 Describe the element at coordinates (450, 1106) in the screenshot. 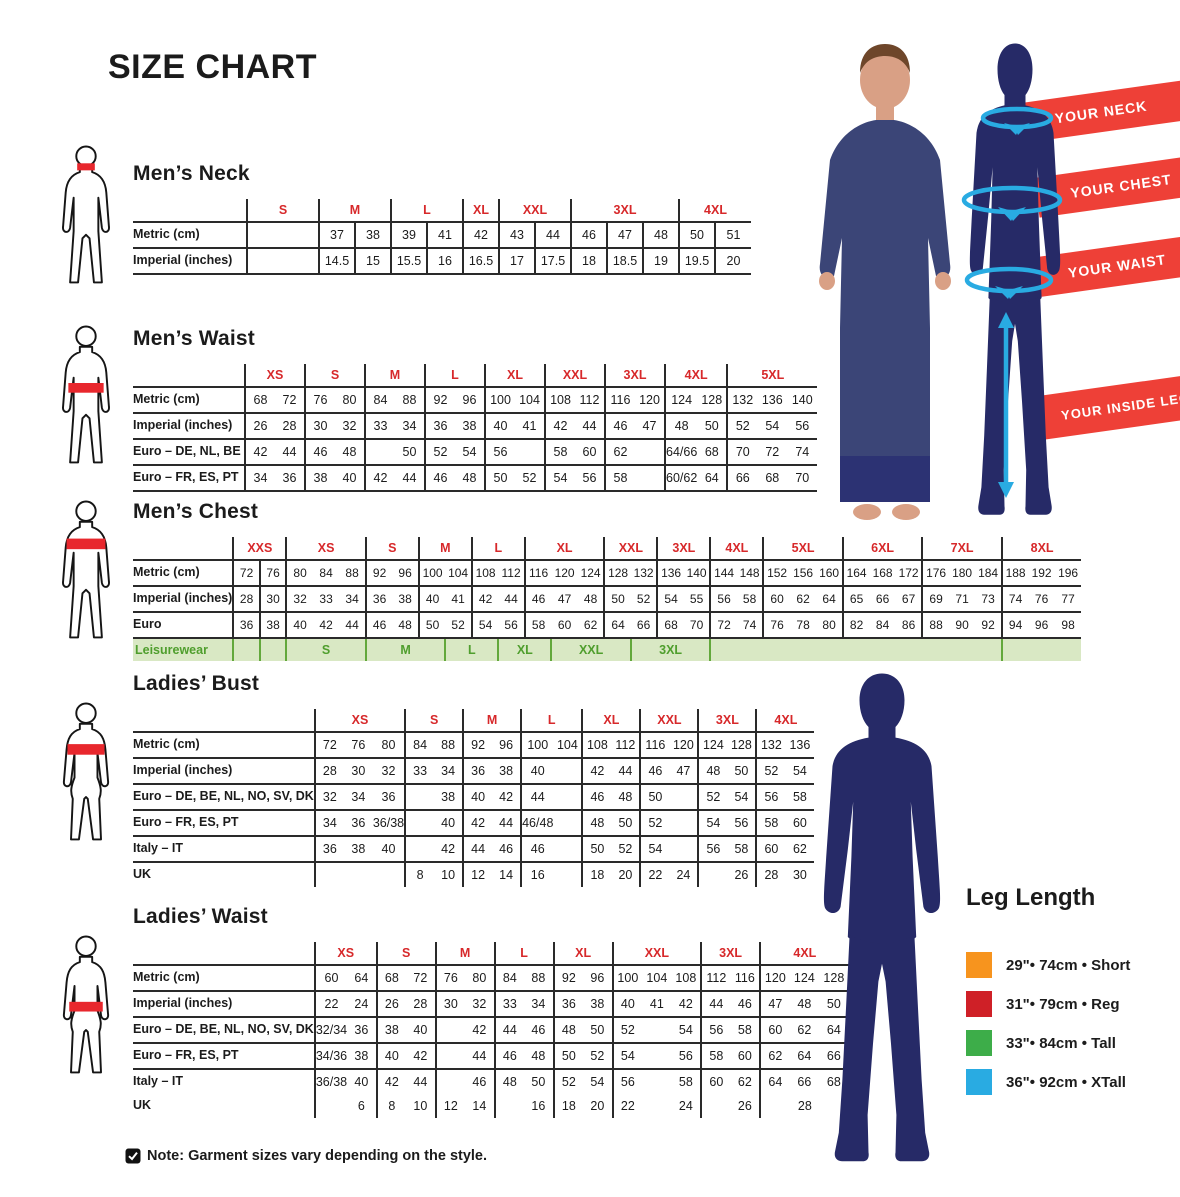

I see `size-cell: 12` at that location.